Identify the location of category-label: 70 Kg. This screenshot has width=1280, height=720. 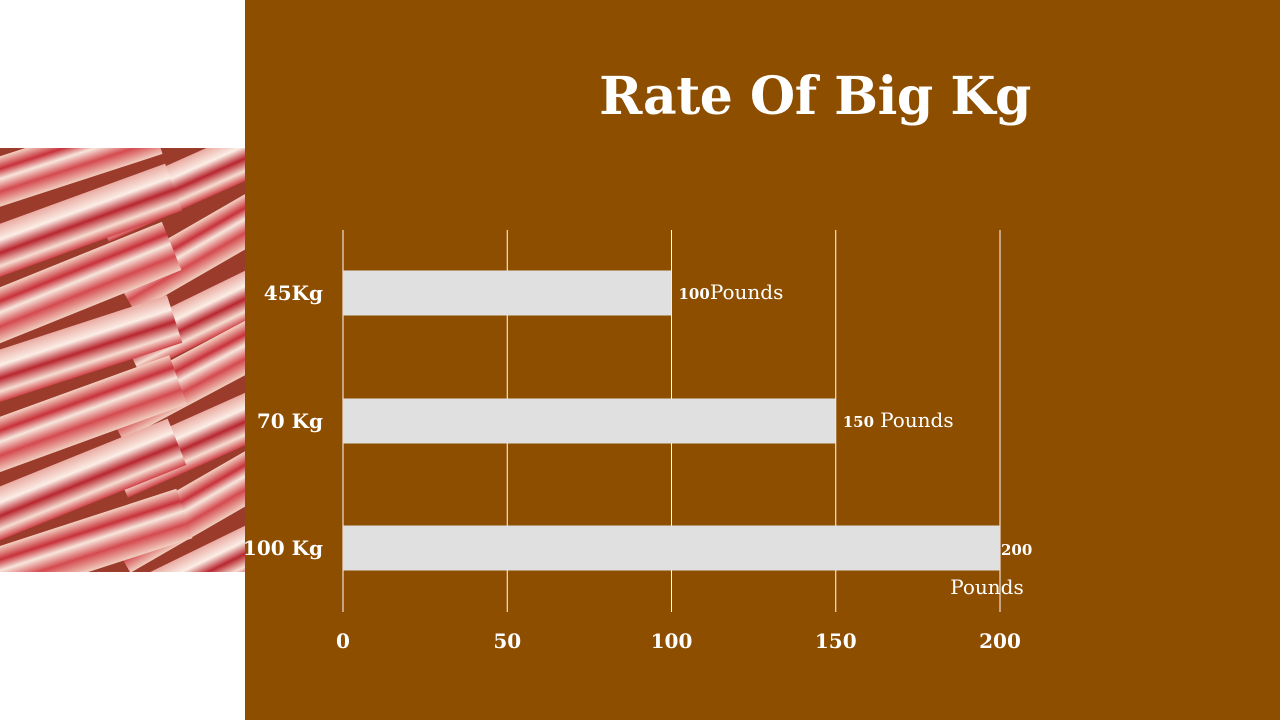
(290, 421).